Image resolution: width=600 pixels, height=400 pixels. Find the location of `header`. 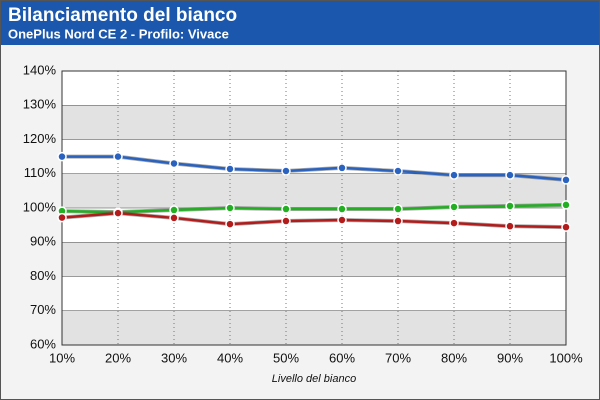

header is located at coordinates (300, 23).